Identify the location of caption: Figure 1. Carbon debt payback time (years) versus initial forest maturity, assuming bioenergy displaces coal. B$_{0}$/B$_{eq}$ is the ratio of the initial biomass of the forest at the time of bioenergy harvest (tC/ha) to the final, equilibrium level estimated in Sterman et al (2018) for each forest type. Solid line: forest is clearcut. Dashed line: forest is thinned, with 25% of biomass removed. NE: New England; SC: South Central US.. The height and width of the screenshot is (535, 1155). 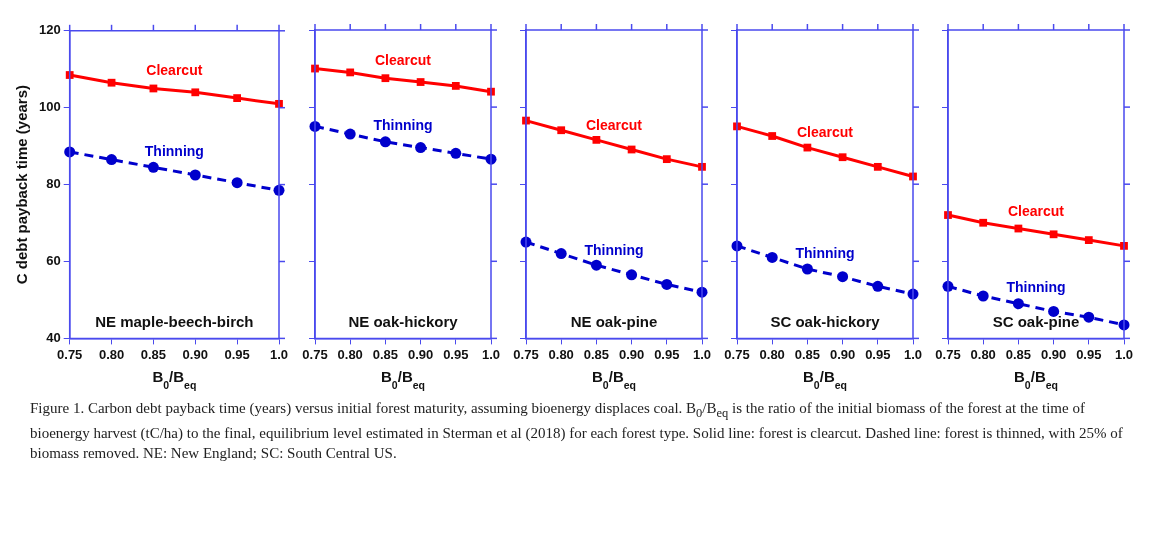
(577, 431).